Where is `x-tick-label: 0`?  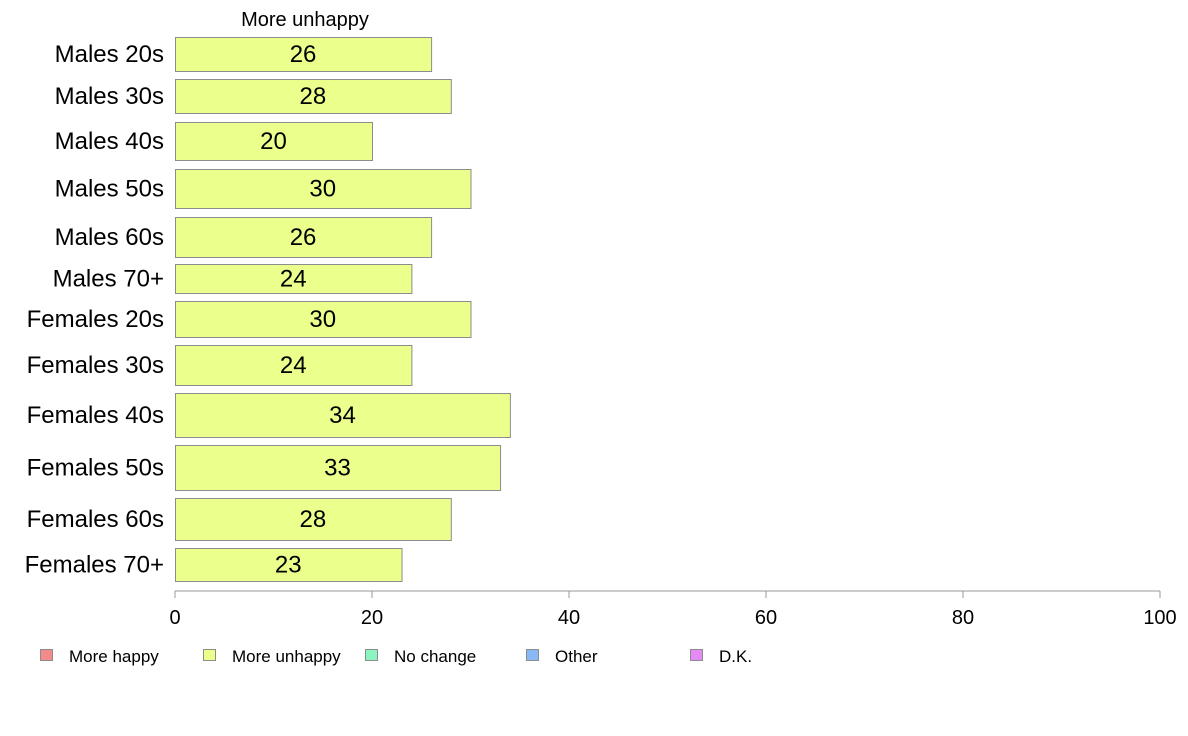 x-tick-label: 0 is located at coordinates (174, 618).